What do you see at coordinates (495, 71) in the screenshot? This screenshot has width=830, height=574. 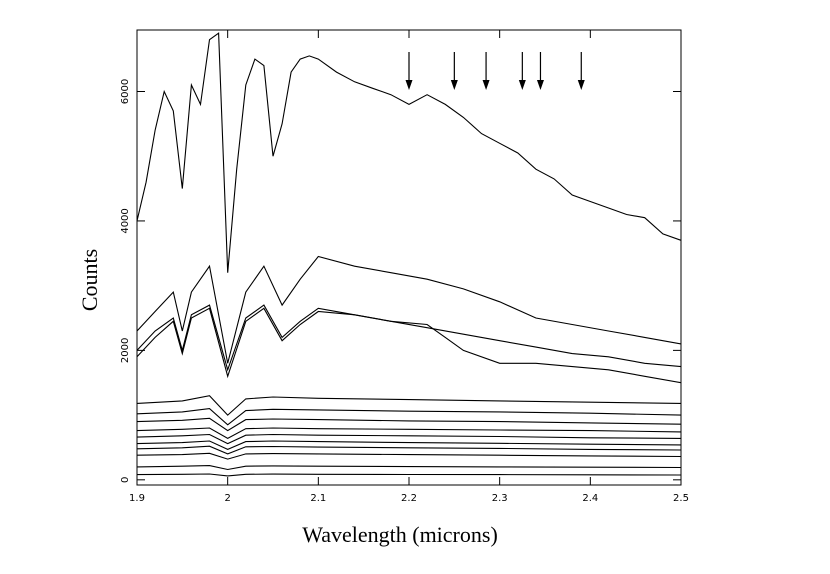 I see `arrows-layer` at bounding box center [495, 71].